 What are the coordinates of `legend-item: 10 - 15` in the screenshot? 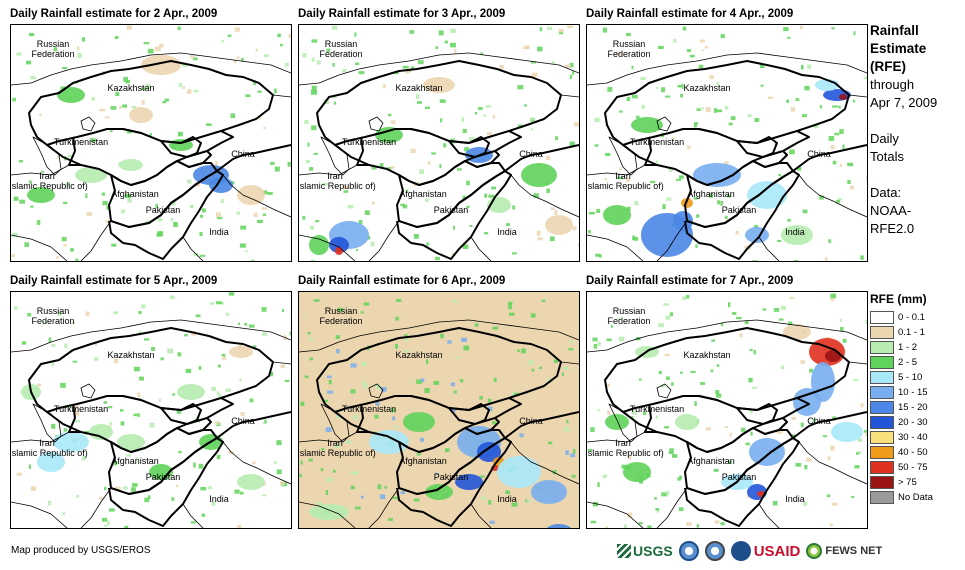 It's located at (901, 392).